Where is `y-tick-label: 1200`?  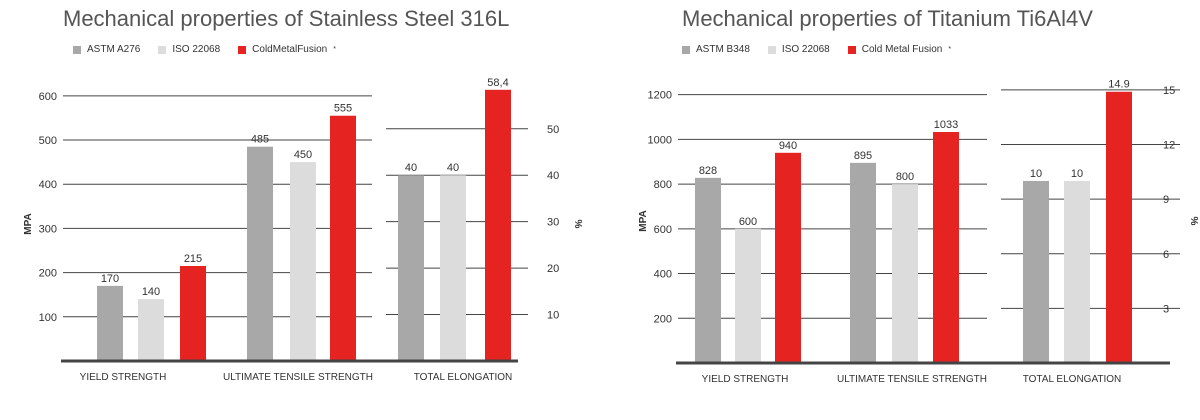
y-tick-label: 1200 is located at coordinates (660, 96).